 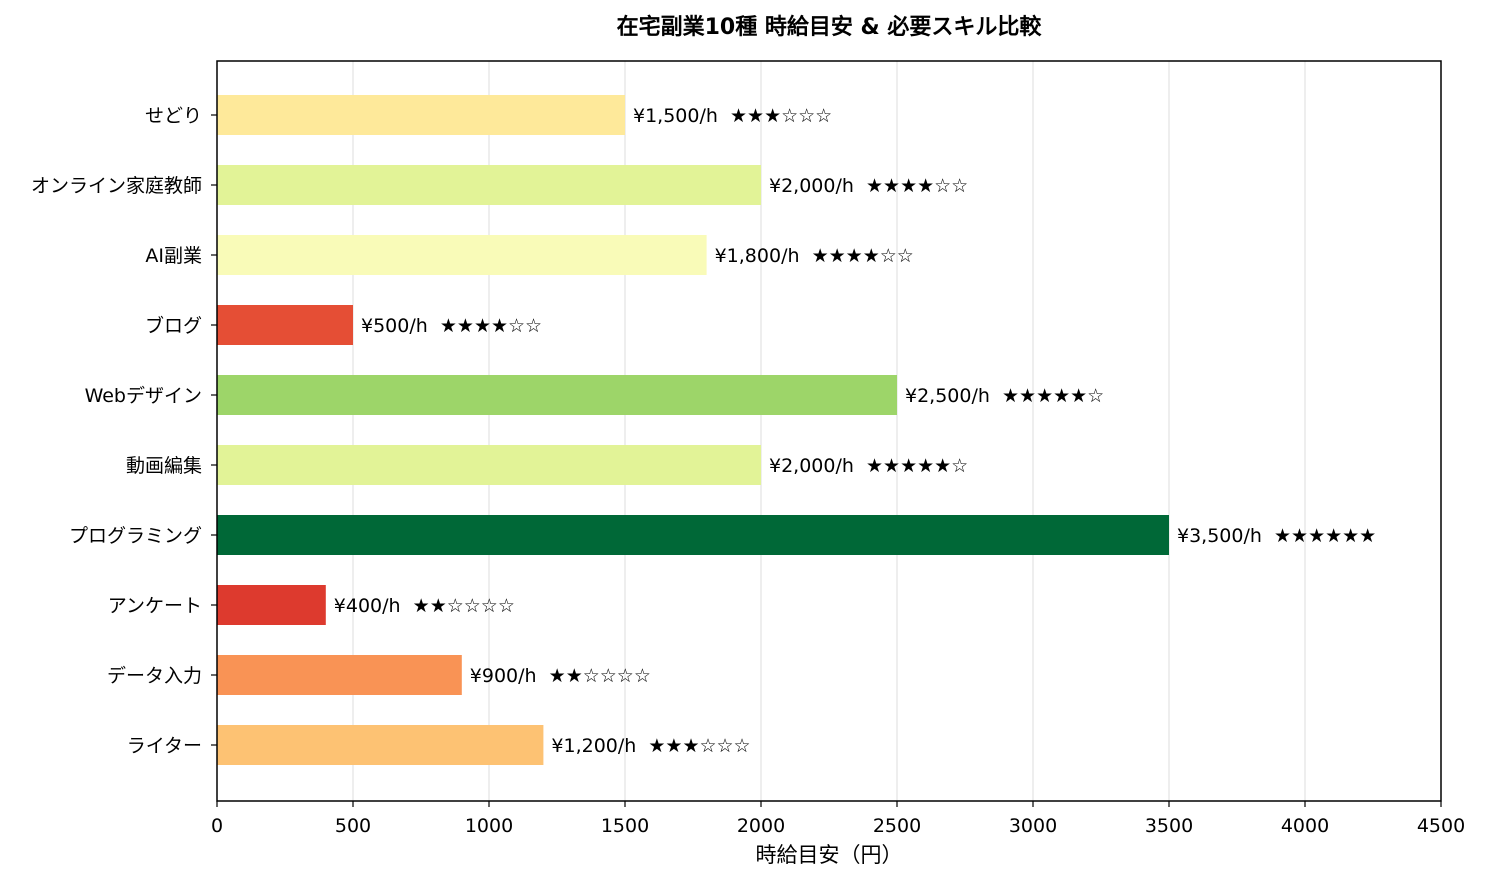 What do you see at coordinates (155, 606) in the screenshot?
I see `y-tick-label: アンケート` at bounding box center [155, 606].